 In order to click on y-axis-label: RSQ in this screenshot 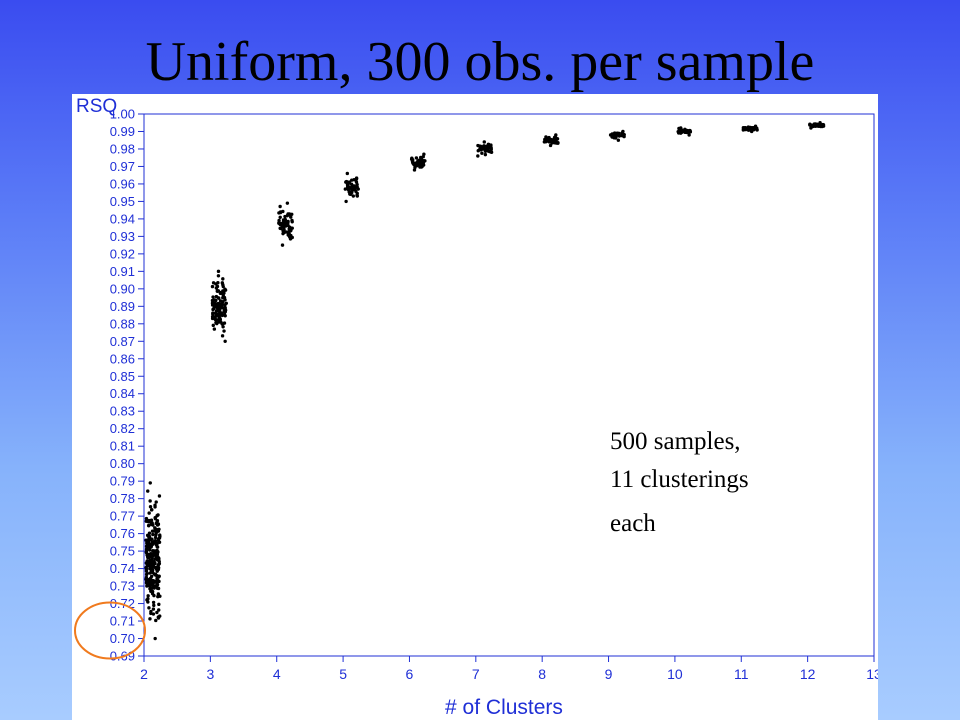, I will do `click(96, 106)`.